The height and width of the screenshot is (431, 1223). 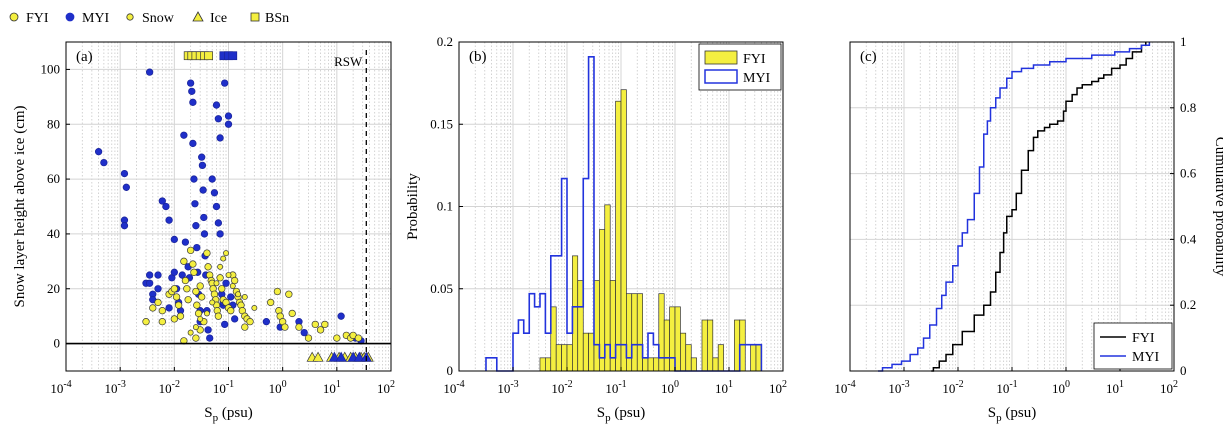 What do you see at coordinates (868, 57) in the screenshot?
I see `panel-c-letter: (c)` at bounding box center [868, 57].